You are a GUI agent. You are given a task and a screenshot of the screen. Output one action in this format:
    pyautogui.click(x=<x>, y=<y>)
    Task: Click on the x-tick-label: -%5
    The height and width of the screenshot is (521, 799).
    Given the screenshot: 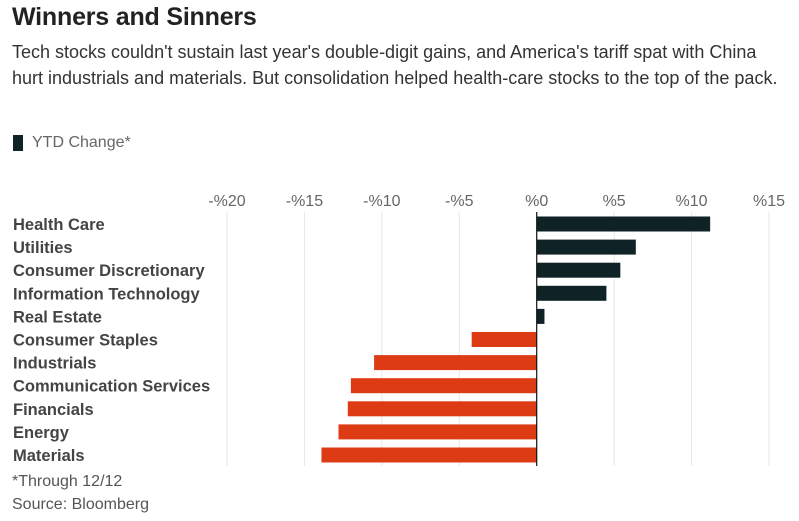 What is the action you would take?
    pyautogui.click(x=459, y=201)
    